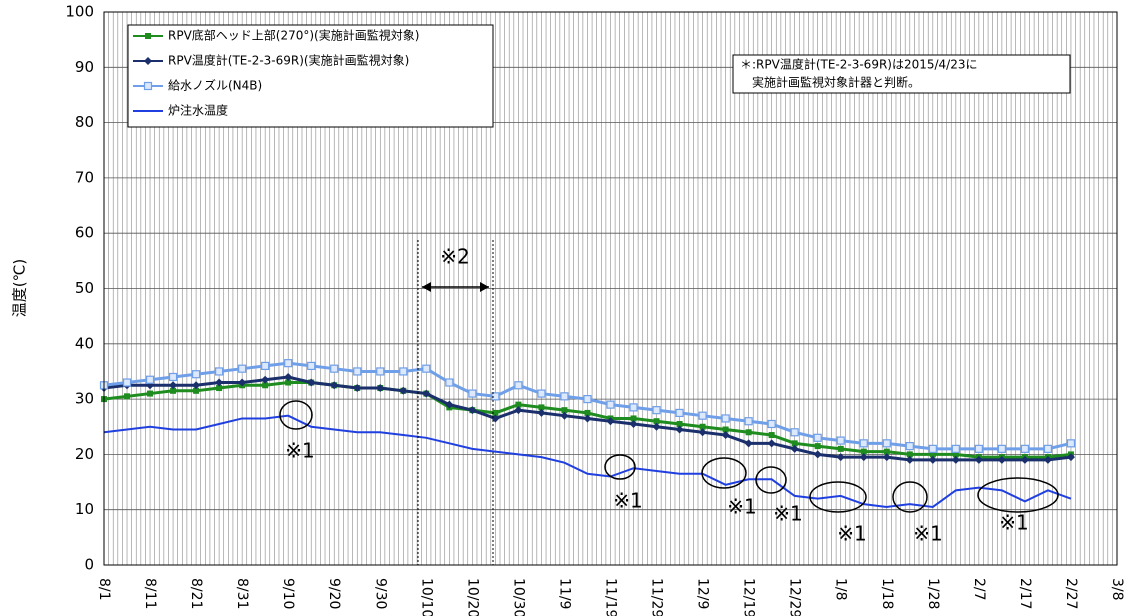 The height and width of the screenshot is (616, 1138). I want to click on x-tick-label: 10/30, so click(518, 597).